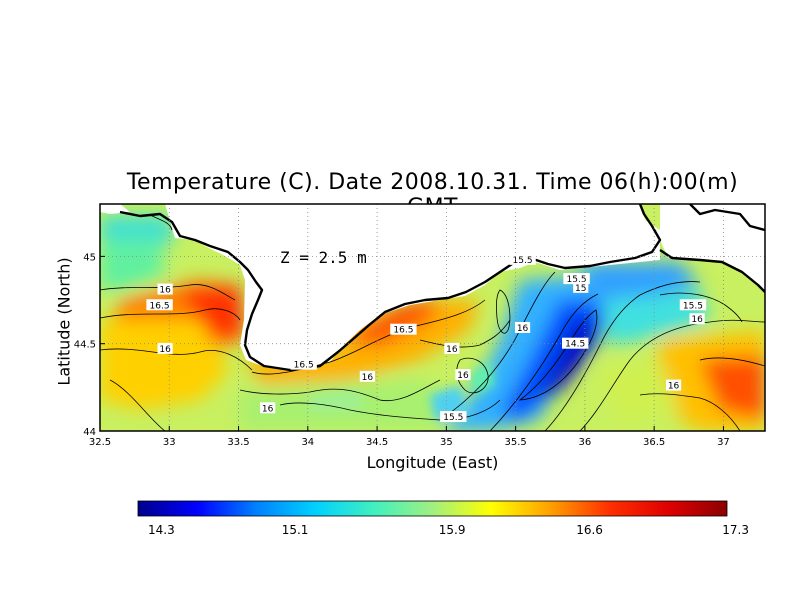 This screenshot has height=600, width=800. I want to click on x-axis-ticks: 32.5 33 33.5 34 34.5 35 35.5 36 36.5 37, so click(409, 437).